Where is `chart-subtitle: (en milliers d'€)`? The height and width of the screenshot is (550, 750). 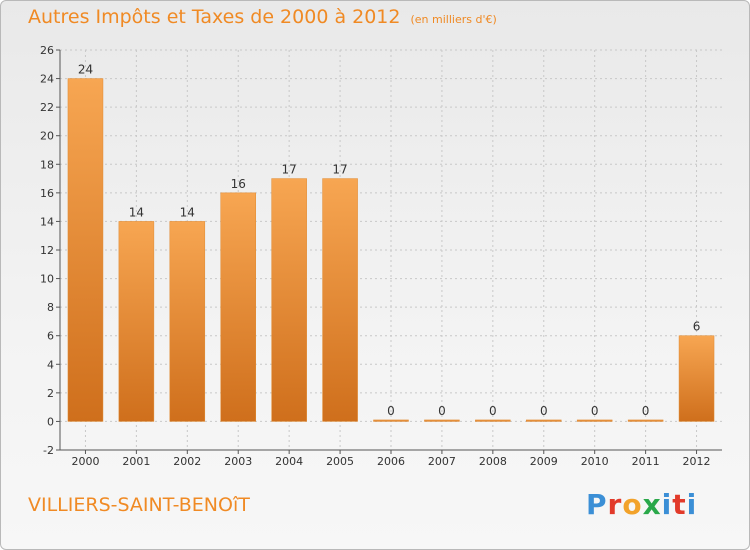
chart-subtitle: (en milliers d'€) is located at coordinates (453, 19).